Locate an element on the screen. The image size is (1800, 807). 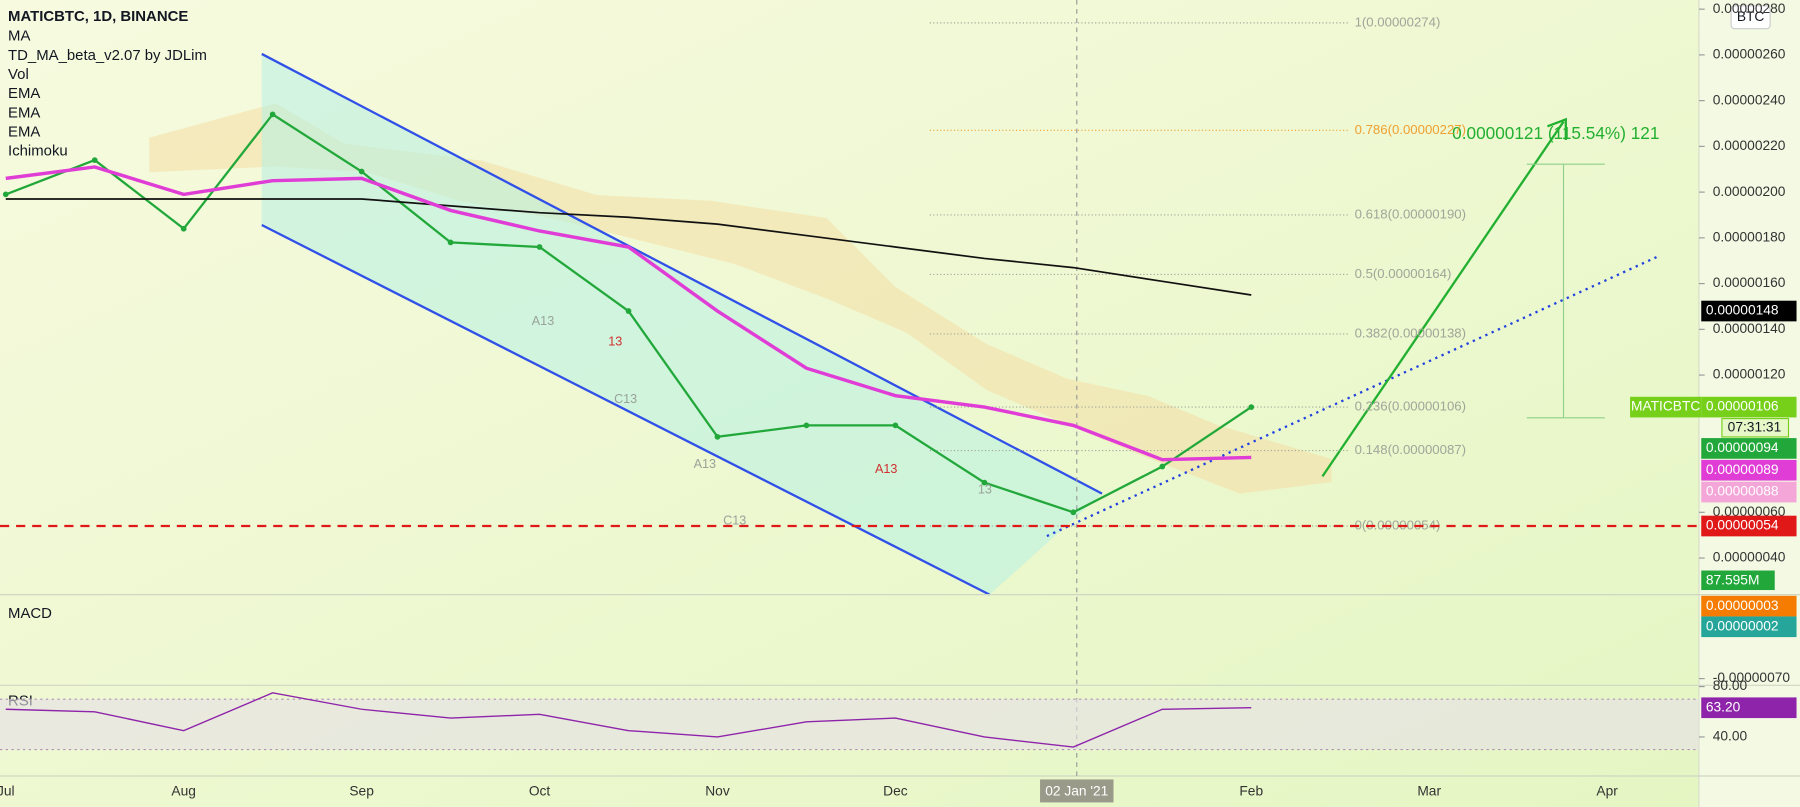
y-tick-label: 0.00000060 is located at coordinates (1749, 511).